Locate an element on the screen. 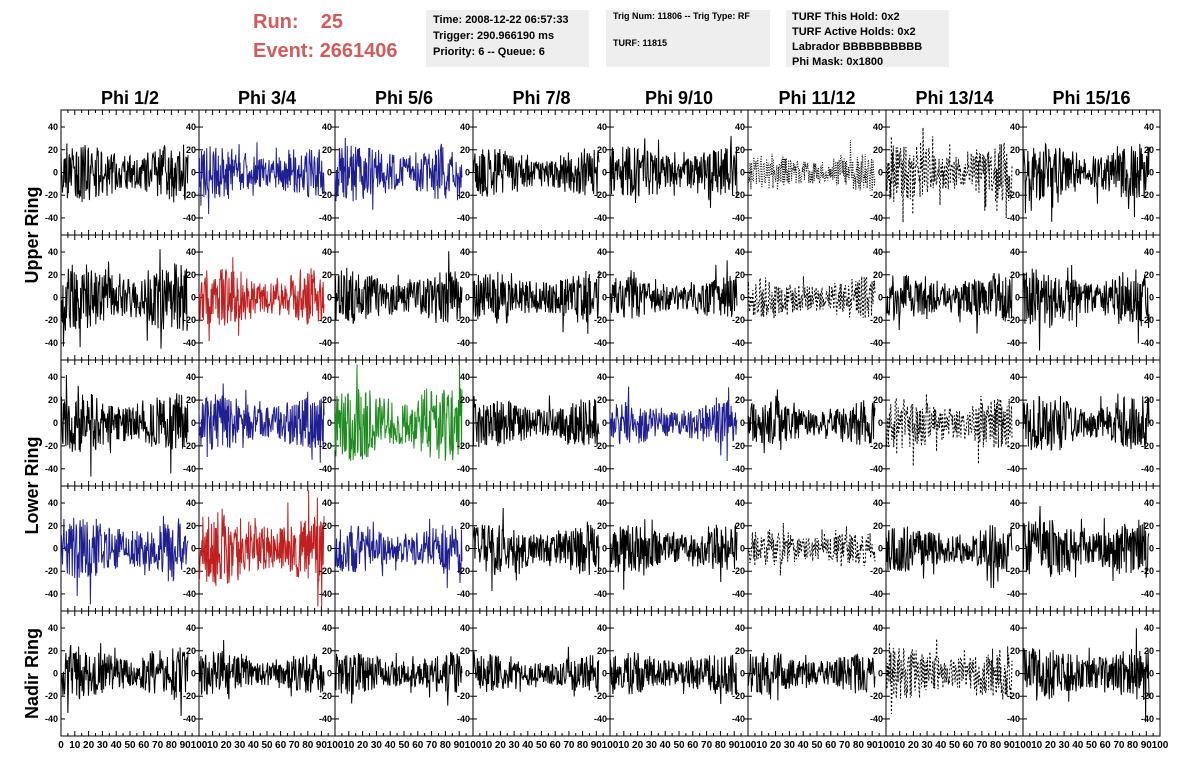 This screenshot has width=1196, height=772. x-tick-label: 60 is located at coordinates (831, 745).